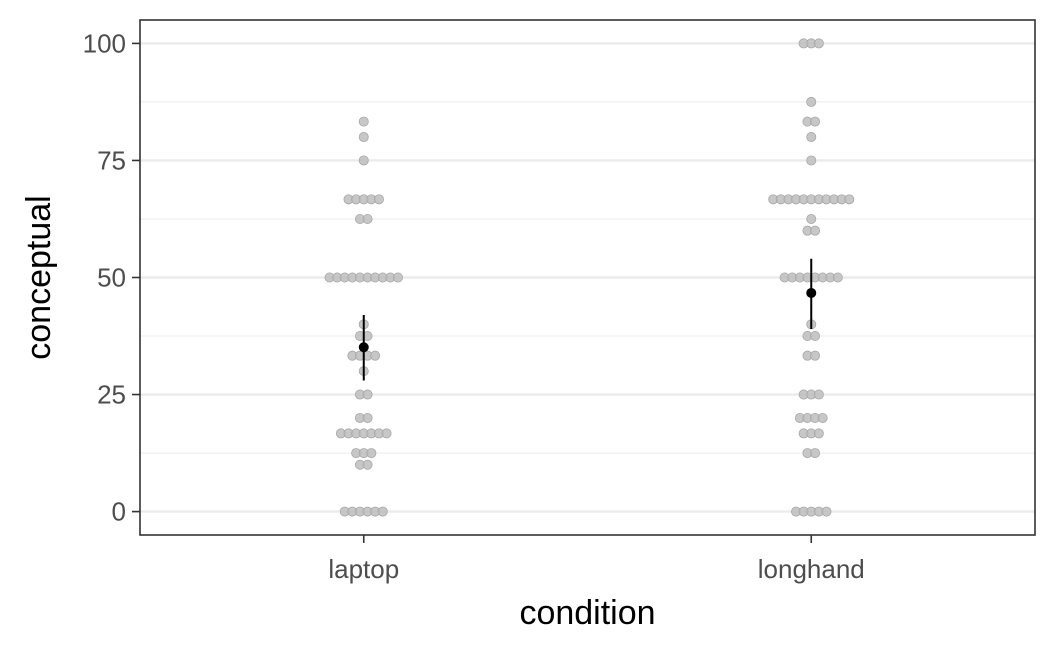 Image resolution: width=1056 pixels, height=652 pixels. I want to click on y-tick-label: 0, so click(119, 512).